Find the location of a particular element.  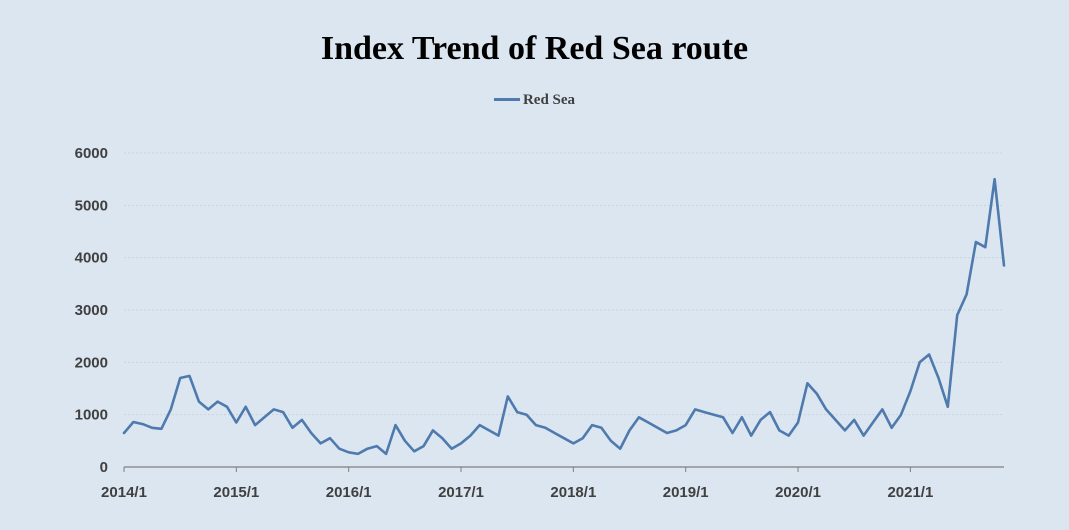

y-tick-label: 3000 is located at coordinates (91, 310).